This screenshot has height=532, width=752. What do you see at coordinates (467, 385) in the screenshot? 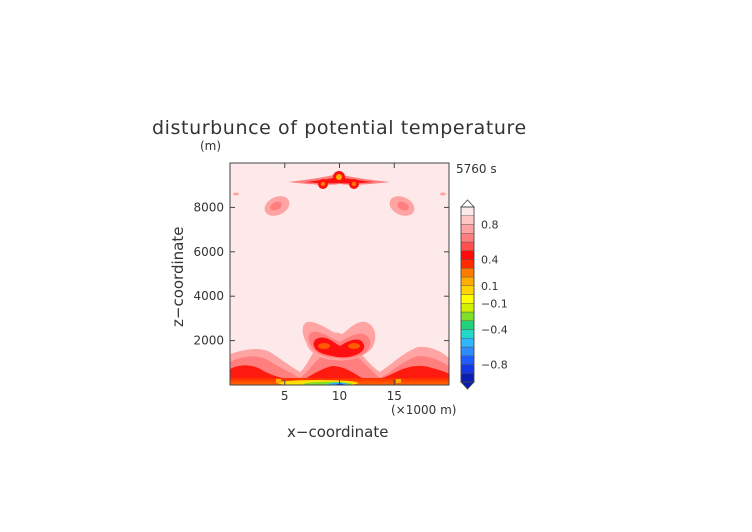
I see `colorbar-bottom-arrow` at bounding box center [467, 385].